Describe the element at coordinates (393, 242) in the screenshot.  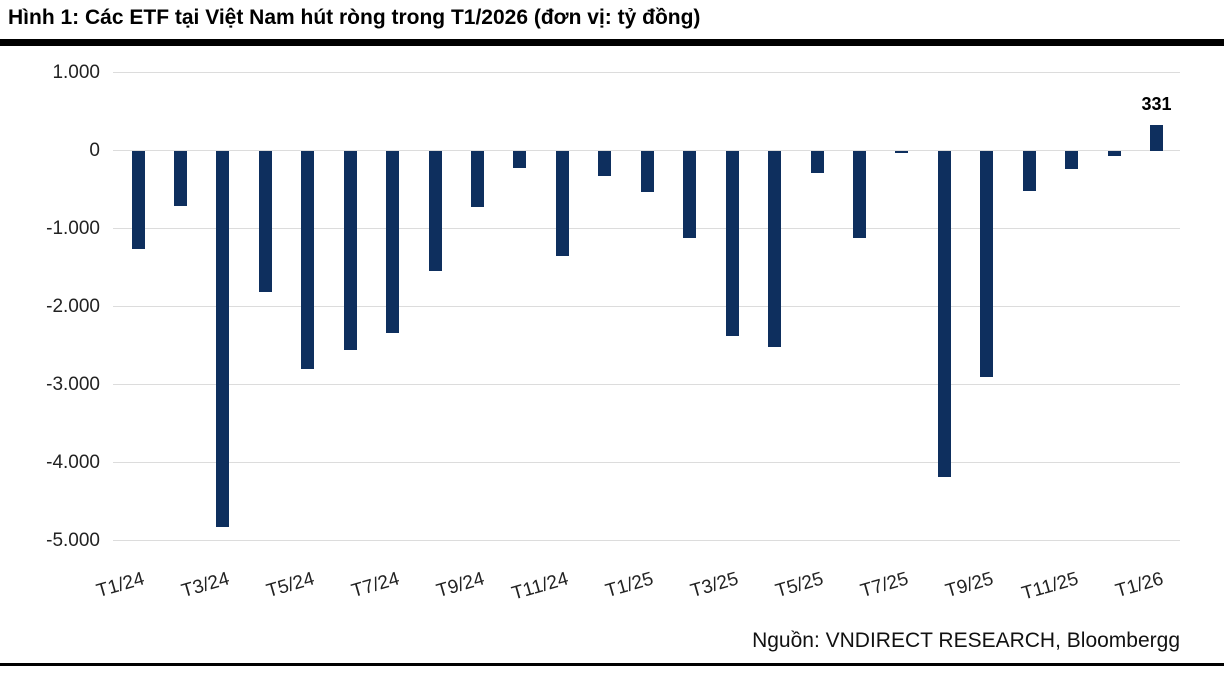
I see `bar-T7/24` at that location.